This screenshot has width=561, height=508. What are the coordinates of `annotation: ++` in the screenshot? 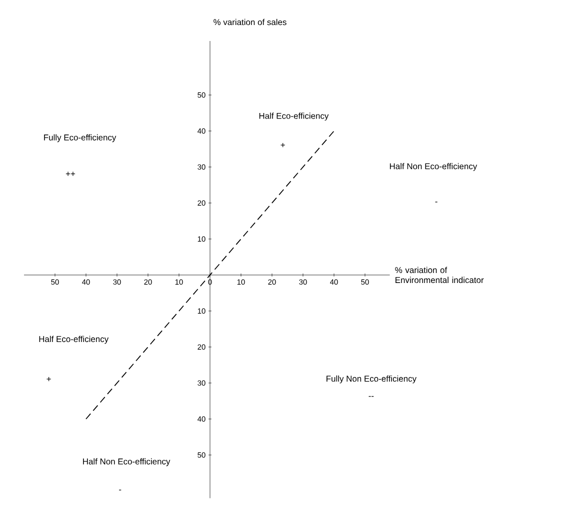 It's located at (71, 174).